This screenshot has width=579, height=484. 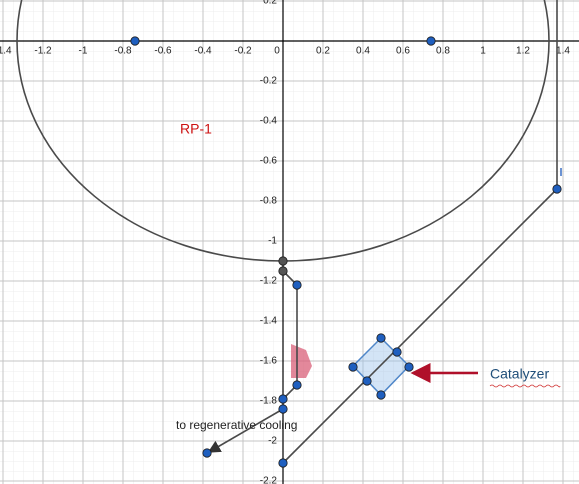 I want to click on y-tick-label: -1, so click(x=272, y=241).